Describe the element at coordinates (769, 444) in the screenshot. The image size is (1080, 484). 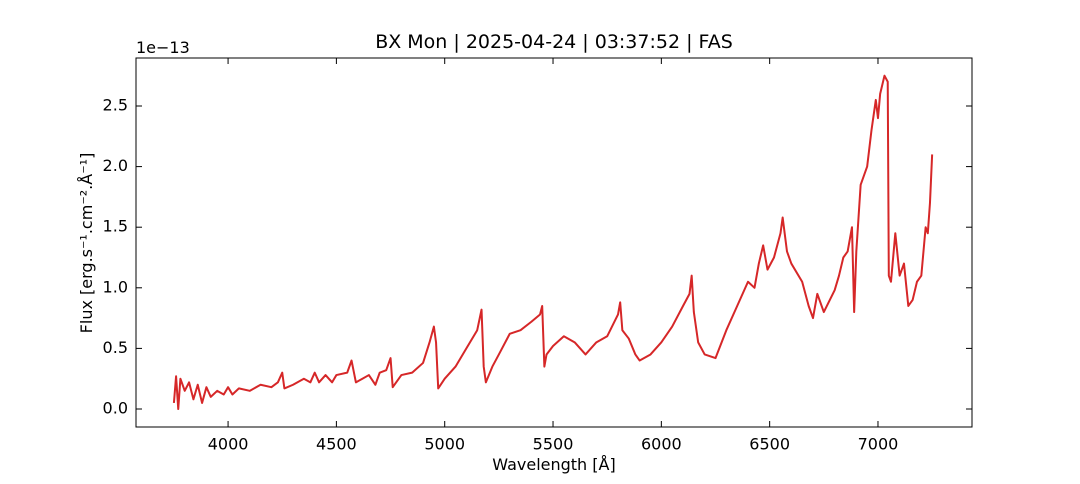
I see `x-tick-label: 6500` at that location.